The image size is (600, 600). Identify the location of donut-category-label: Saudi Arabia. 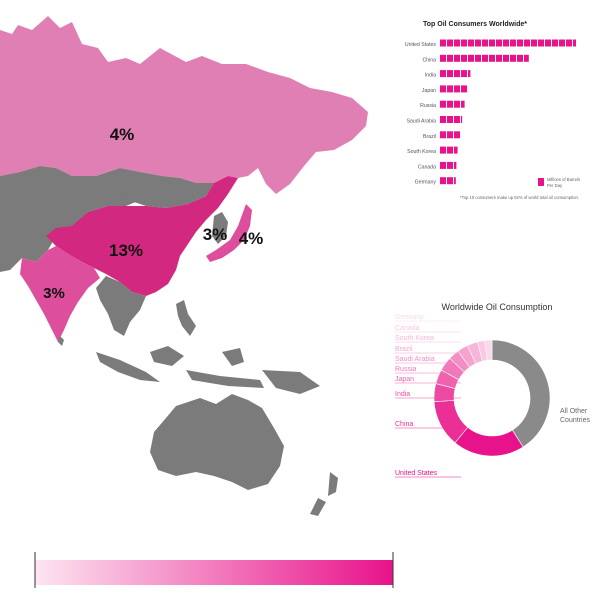
(415, 359).